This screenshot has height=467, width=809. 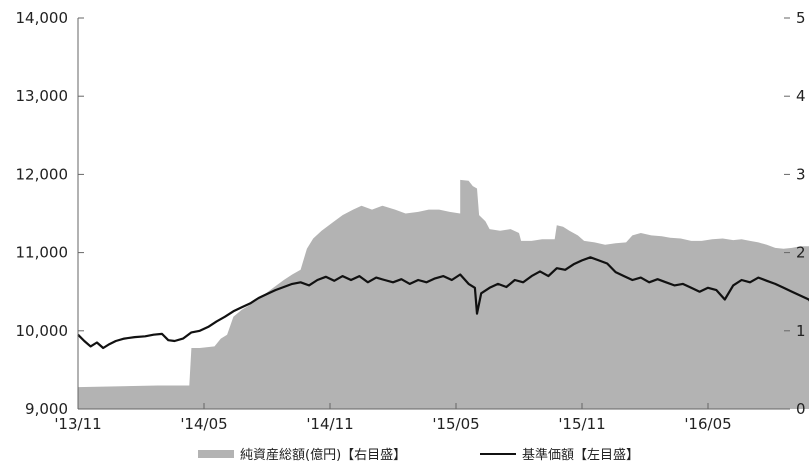 What do you see at coordinates (42, 18) in the screenshot?
I see `left-tick-label: 14,000` at bounding box center [42, 18].